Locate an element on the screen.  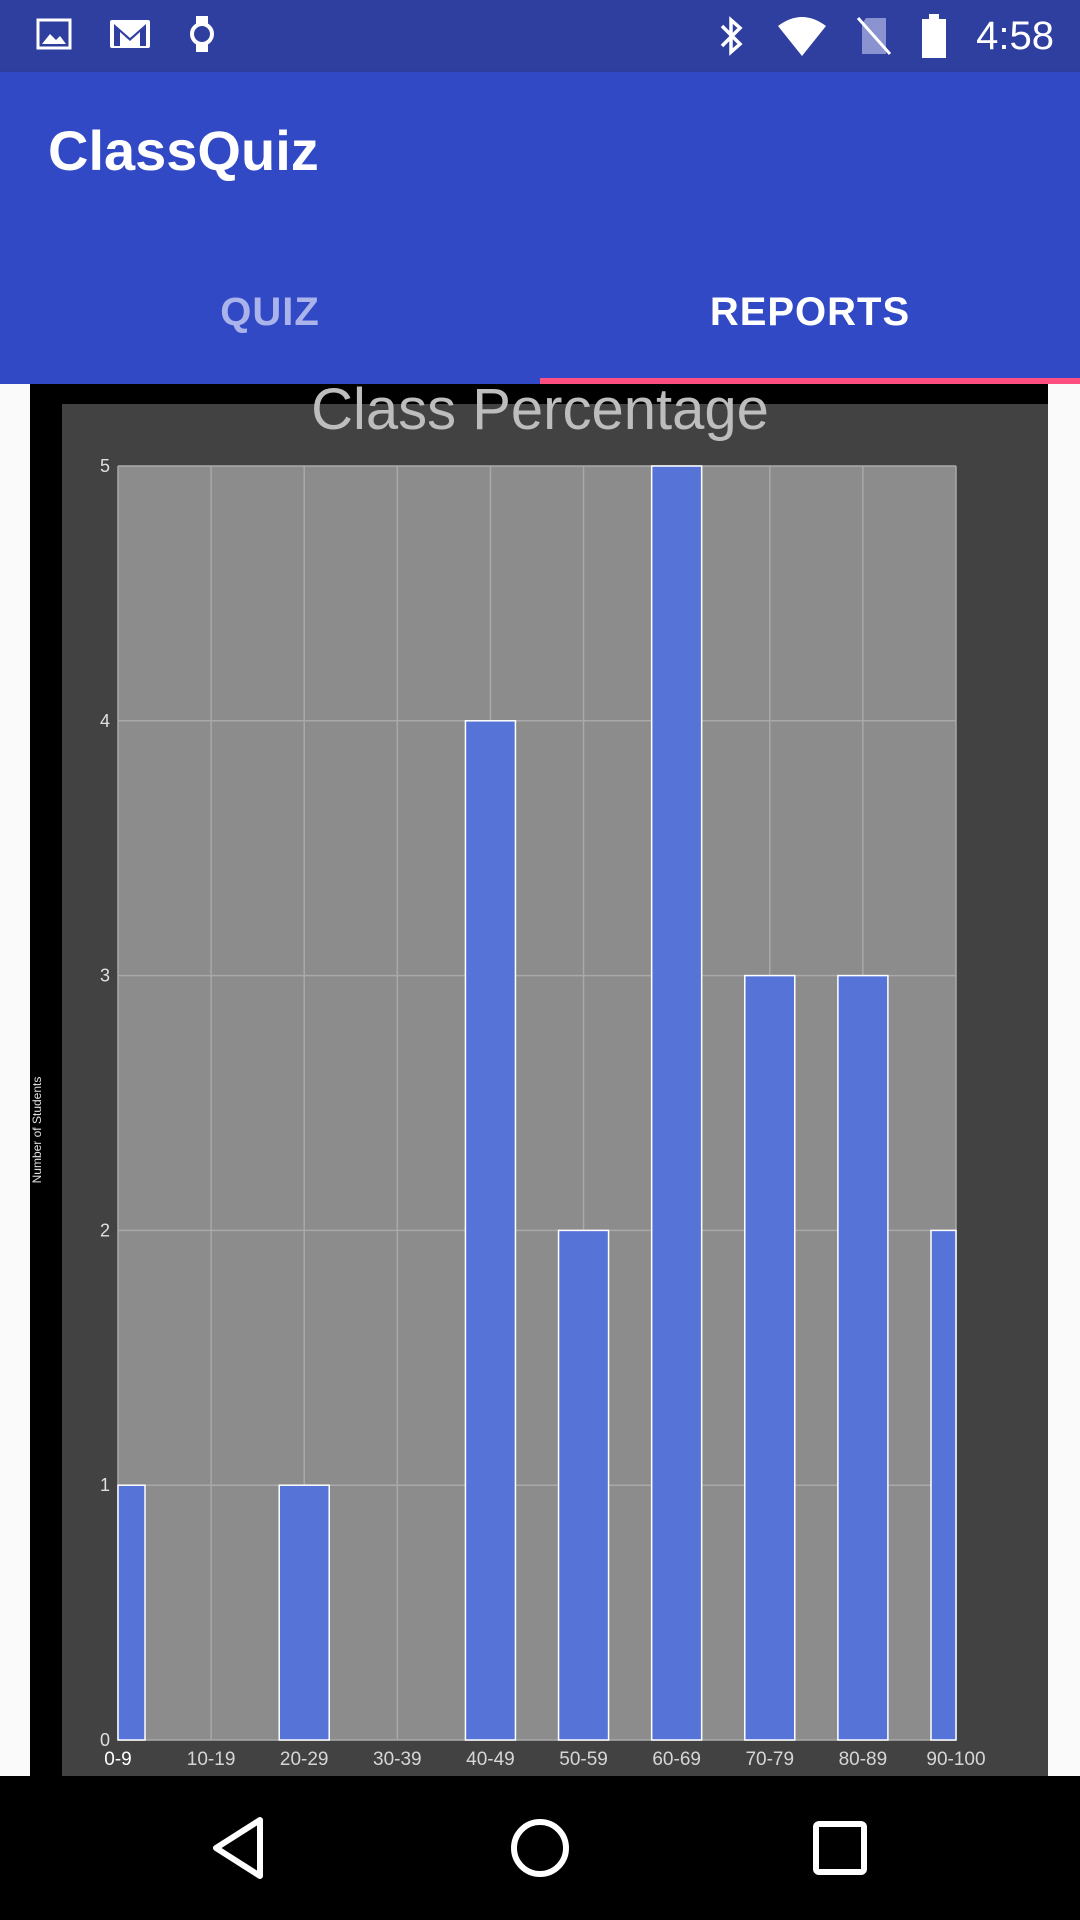
x-tick-label: 30-39 is located at coordinates (397, 1759).